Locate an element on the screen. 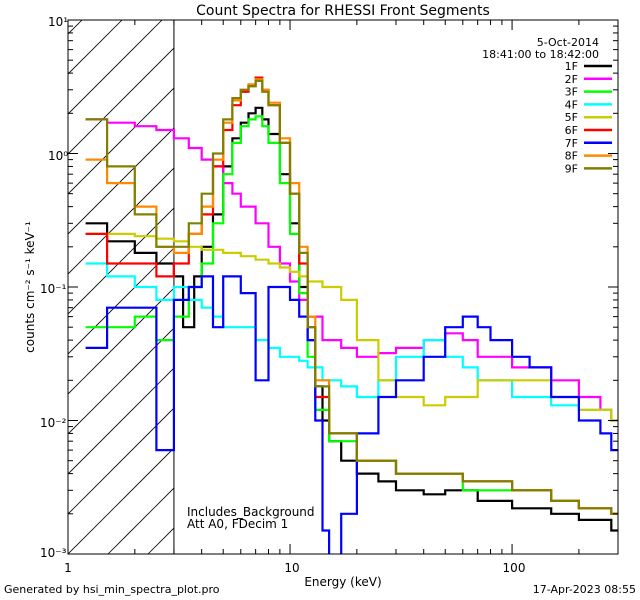 The image size is (640, 600). y-tick-label-1e0: 10⁰ is located at coordinates (58, 156).